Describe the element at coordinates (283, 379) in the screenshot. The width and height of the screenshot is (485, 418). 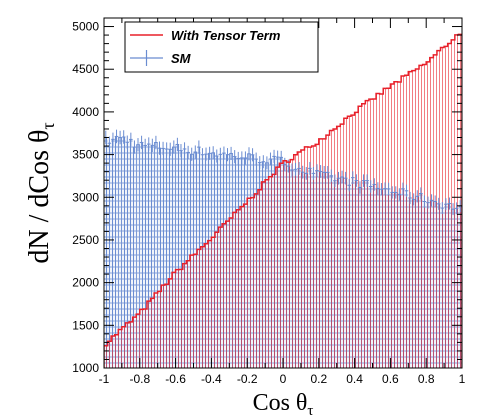
I see `x-tick-label: 0` at that location.